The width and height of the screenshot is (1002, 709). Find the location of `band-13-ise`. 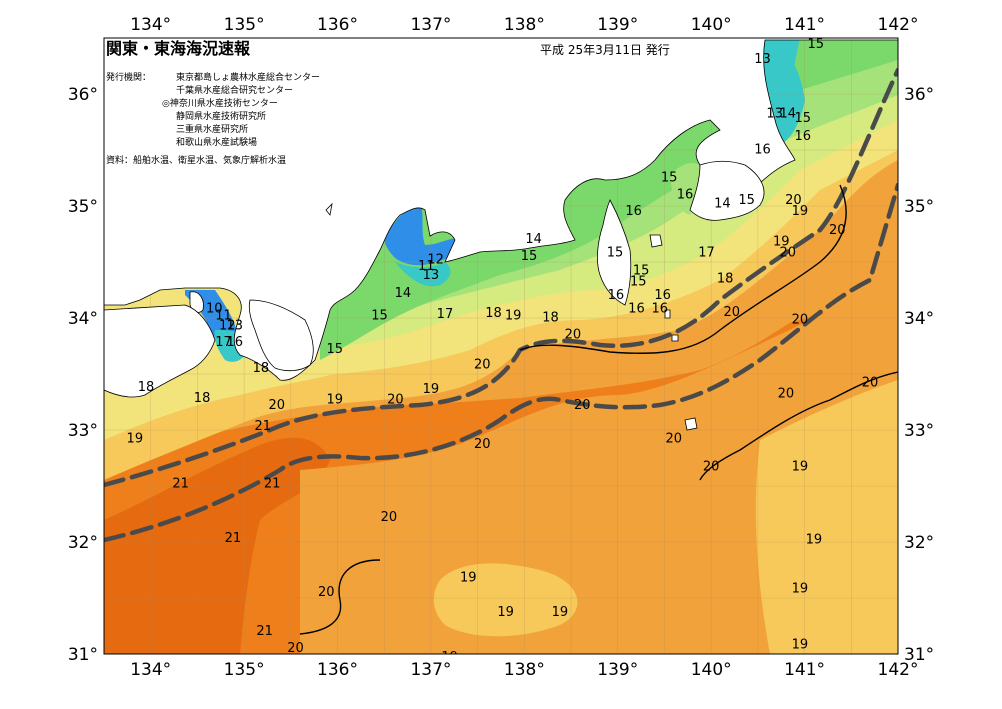

band-13-ise is located at coordinates (423, 274).